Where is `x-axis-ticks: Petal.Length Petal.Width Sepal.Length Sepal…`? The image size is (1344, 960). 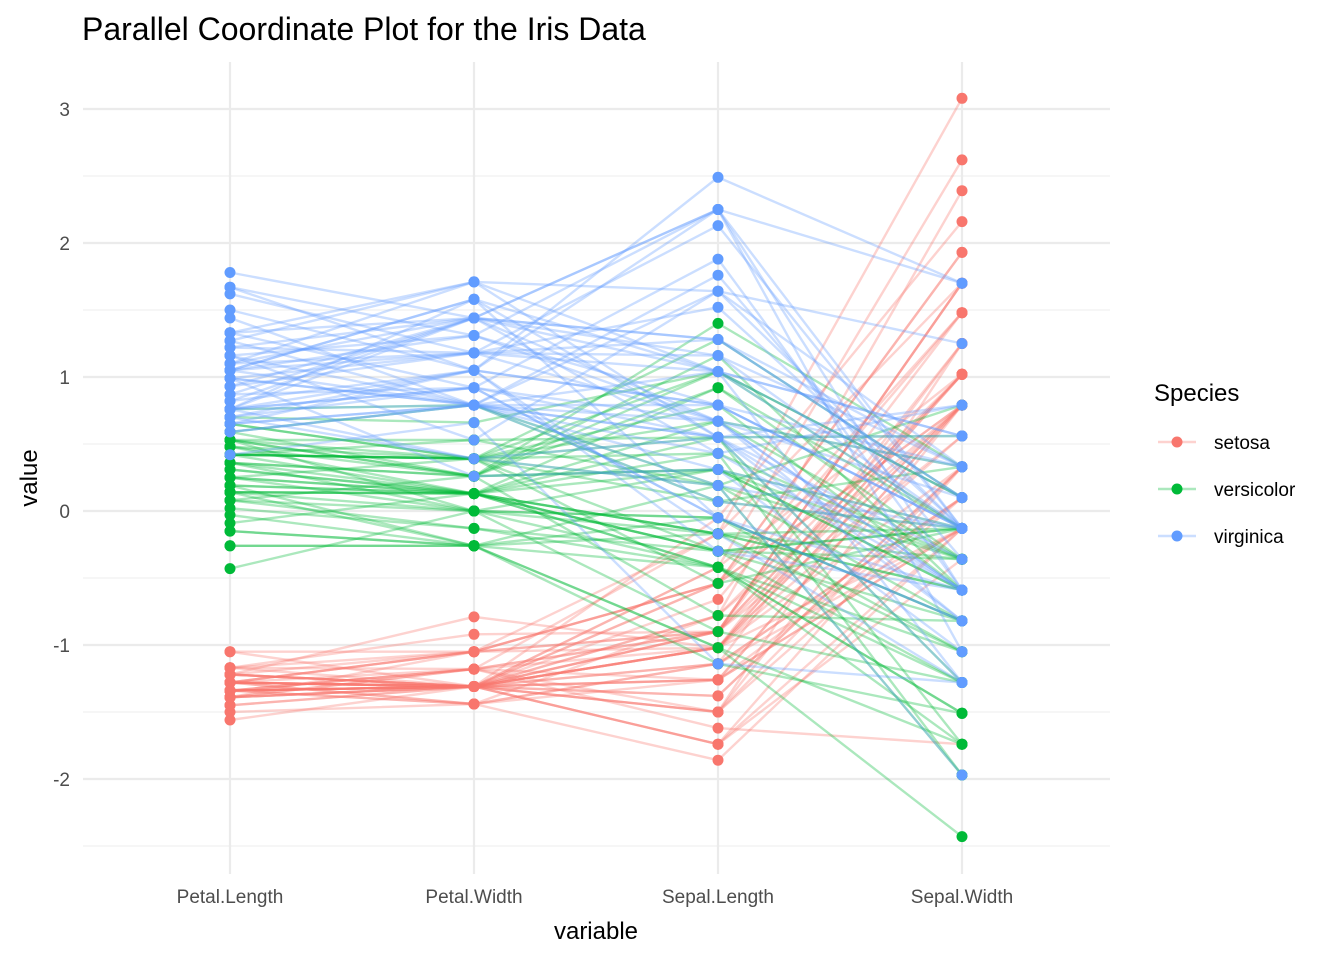
x-axis-ticks: Petal.Length Petal.Width Sepal.Length Sepal… is located at coordinates (595, 897).